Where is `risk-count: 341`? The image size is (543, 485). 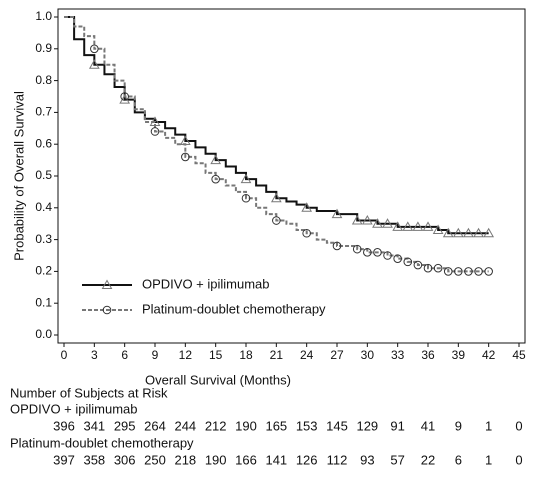 risk-count: 341 is located at coordinates (94, 425).